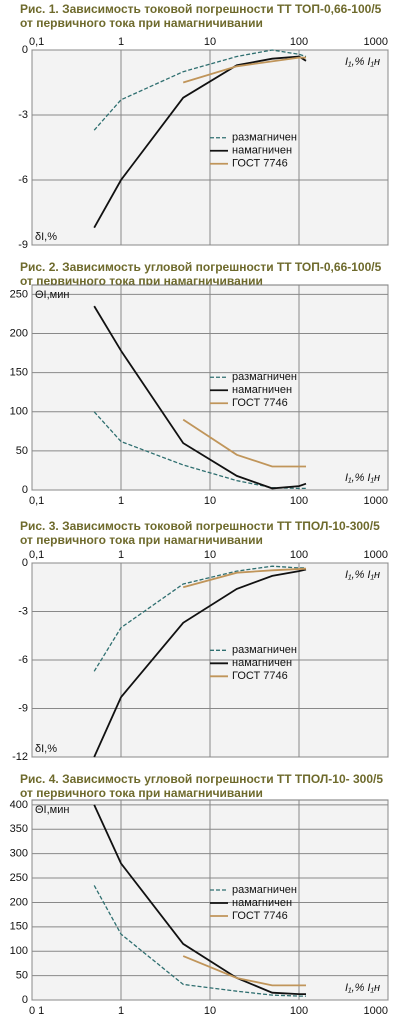 The height and width of the screenshot is (1019, 400). What do you see at coordinates (36, 1011) in the screenshot?
I see `x-tick-label: 0 1` at bounding box center [36, 1011].